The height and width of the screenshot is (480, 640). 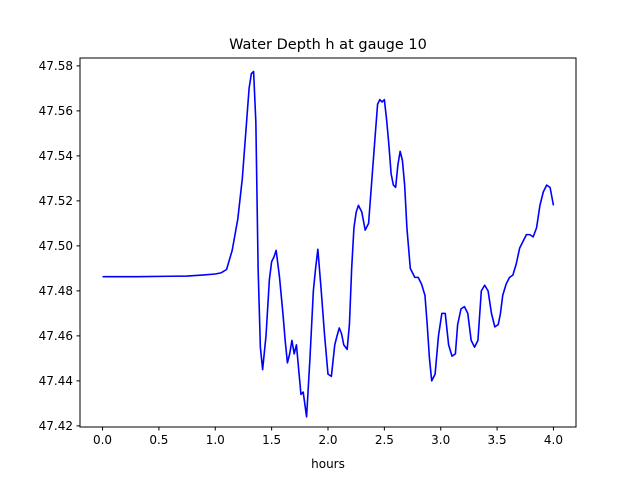 What do you see at coordinates (56, 381) in the screenshot?
I see `y-tick-label: 47.44` at bounding box center [56, 381].